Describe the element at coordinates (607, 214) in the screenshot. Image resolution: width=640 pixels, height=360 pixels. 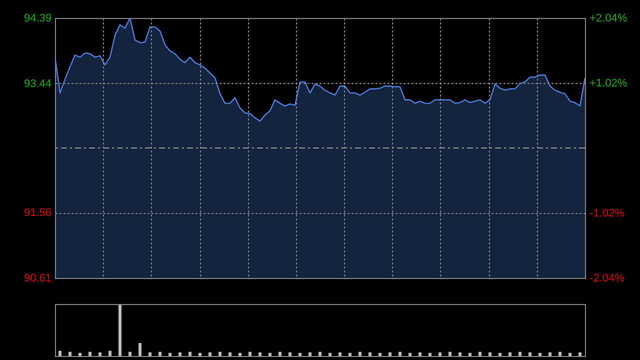
I see `y2-tick-label: -1.02%` at that location.